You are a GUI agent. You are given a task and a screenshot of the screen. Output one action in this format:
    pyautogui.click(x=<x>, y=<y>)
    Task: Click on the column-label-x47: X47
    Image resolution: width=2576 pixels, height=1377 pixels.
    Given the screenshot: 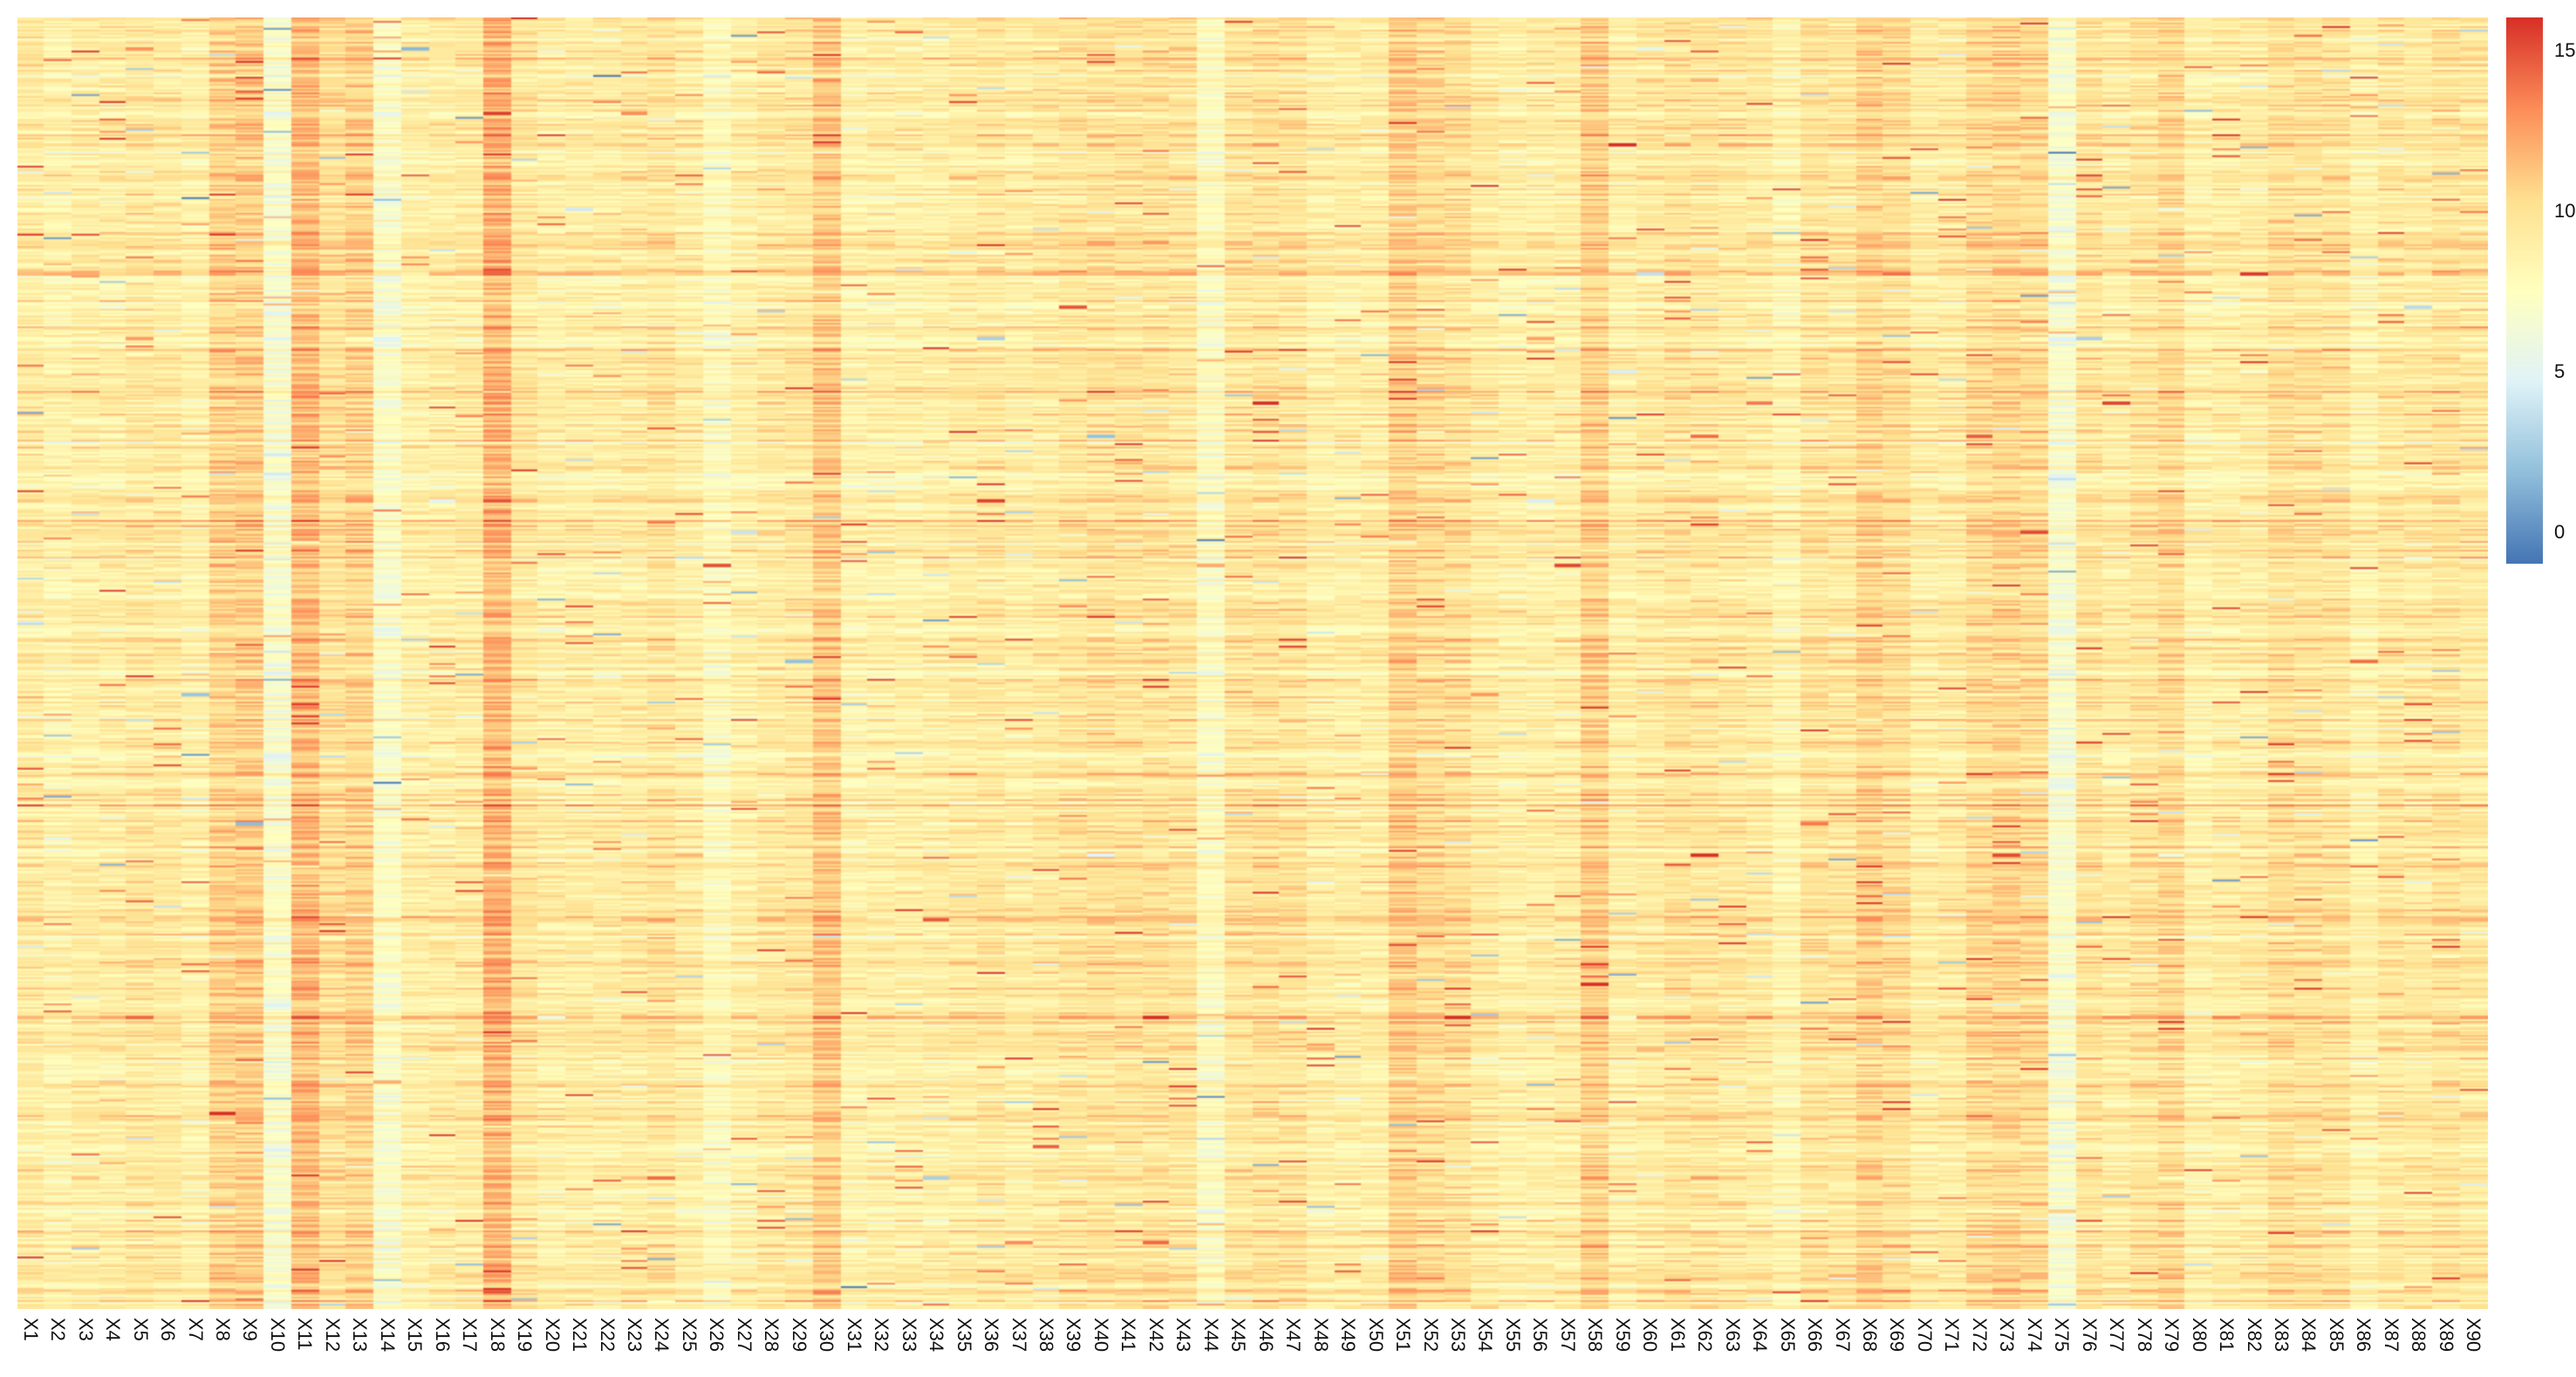 What is the action you would take?
    pyautogui.click(x=1293, y=1335)
    